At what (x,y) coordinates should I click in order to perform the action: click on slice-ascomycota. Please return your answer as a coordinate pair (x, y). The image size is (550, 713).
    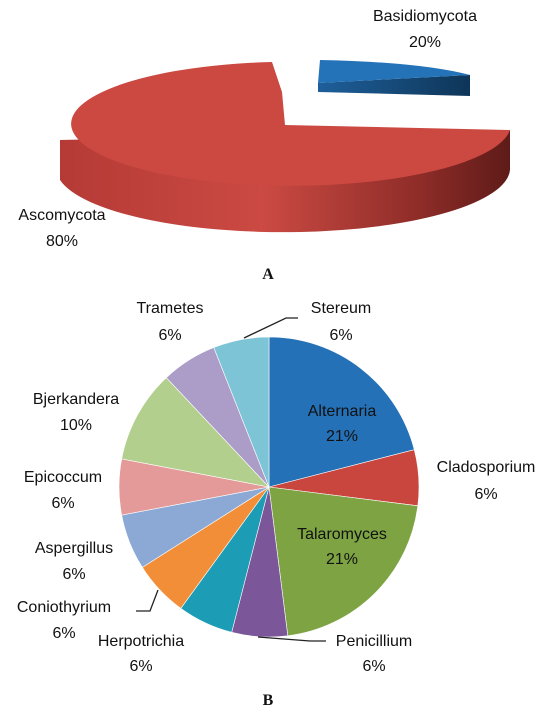
    Looking at the image, I should click on (290, 124).